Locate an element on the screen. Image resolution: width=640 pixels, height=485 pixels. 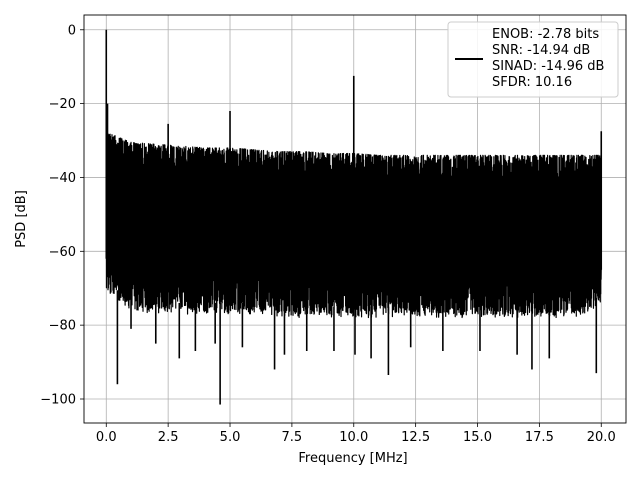
x-tick-label: 0.0 is located at coordinates (106, 437).